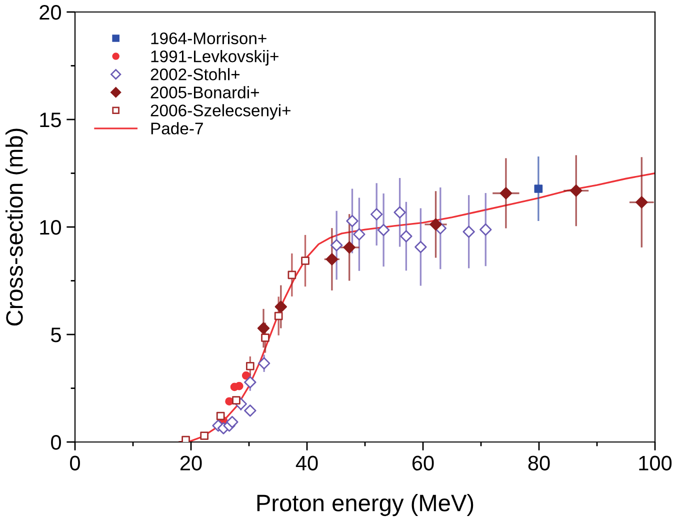 The image size is (674, 532). I want to click on x-axis-title: Proton energy (MeV), so click(365, 505).